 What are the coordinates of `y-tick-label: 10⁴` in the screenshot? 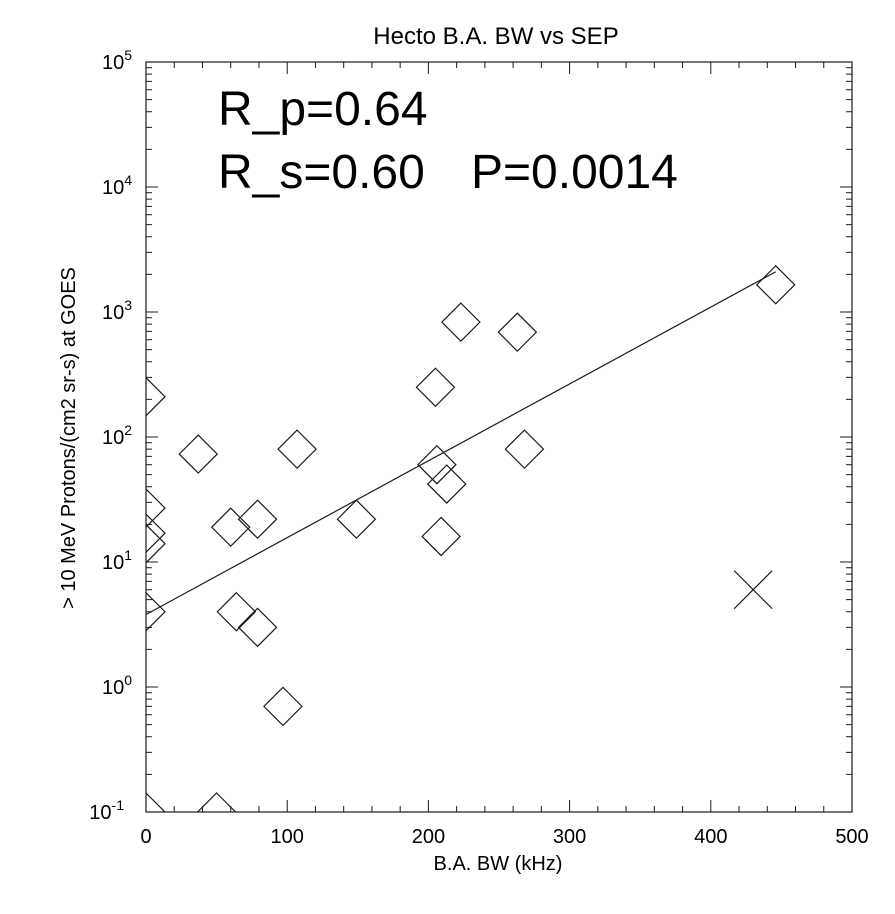 It's located at (117, 185).